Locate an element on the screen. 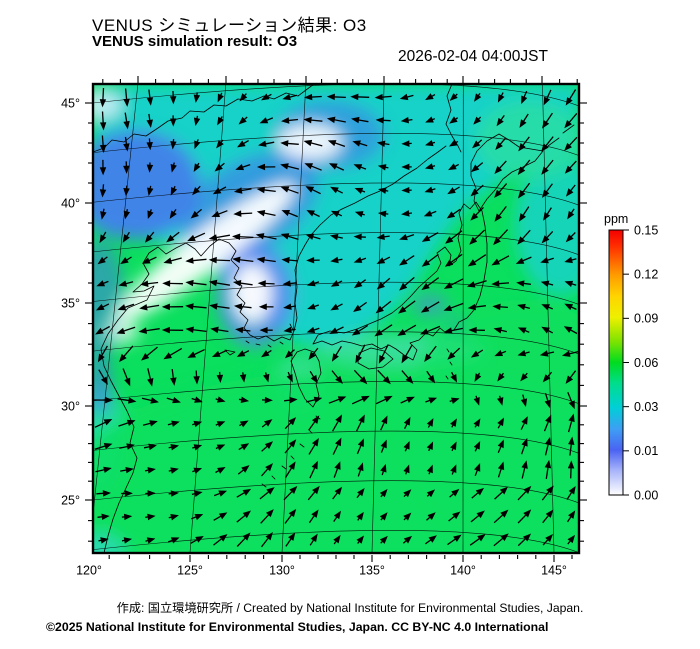 The width and height of the screenshot is (700, 649). page-title-japanese: VENUS シミュレーション結果: O3 is located at coordinates (229, 25).